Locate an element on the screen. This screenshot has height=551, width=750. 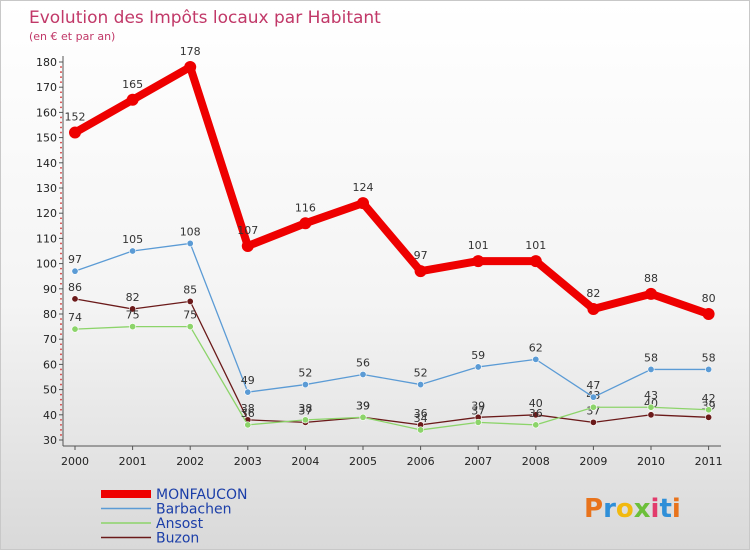
data-label: 74 is located at coordinates (75, 317).